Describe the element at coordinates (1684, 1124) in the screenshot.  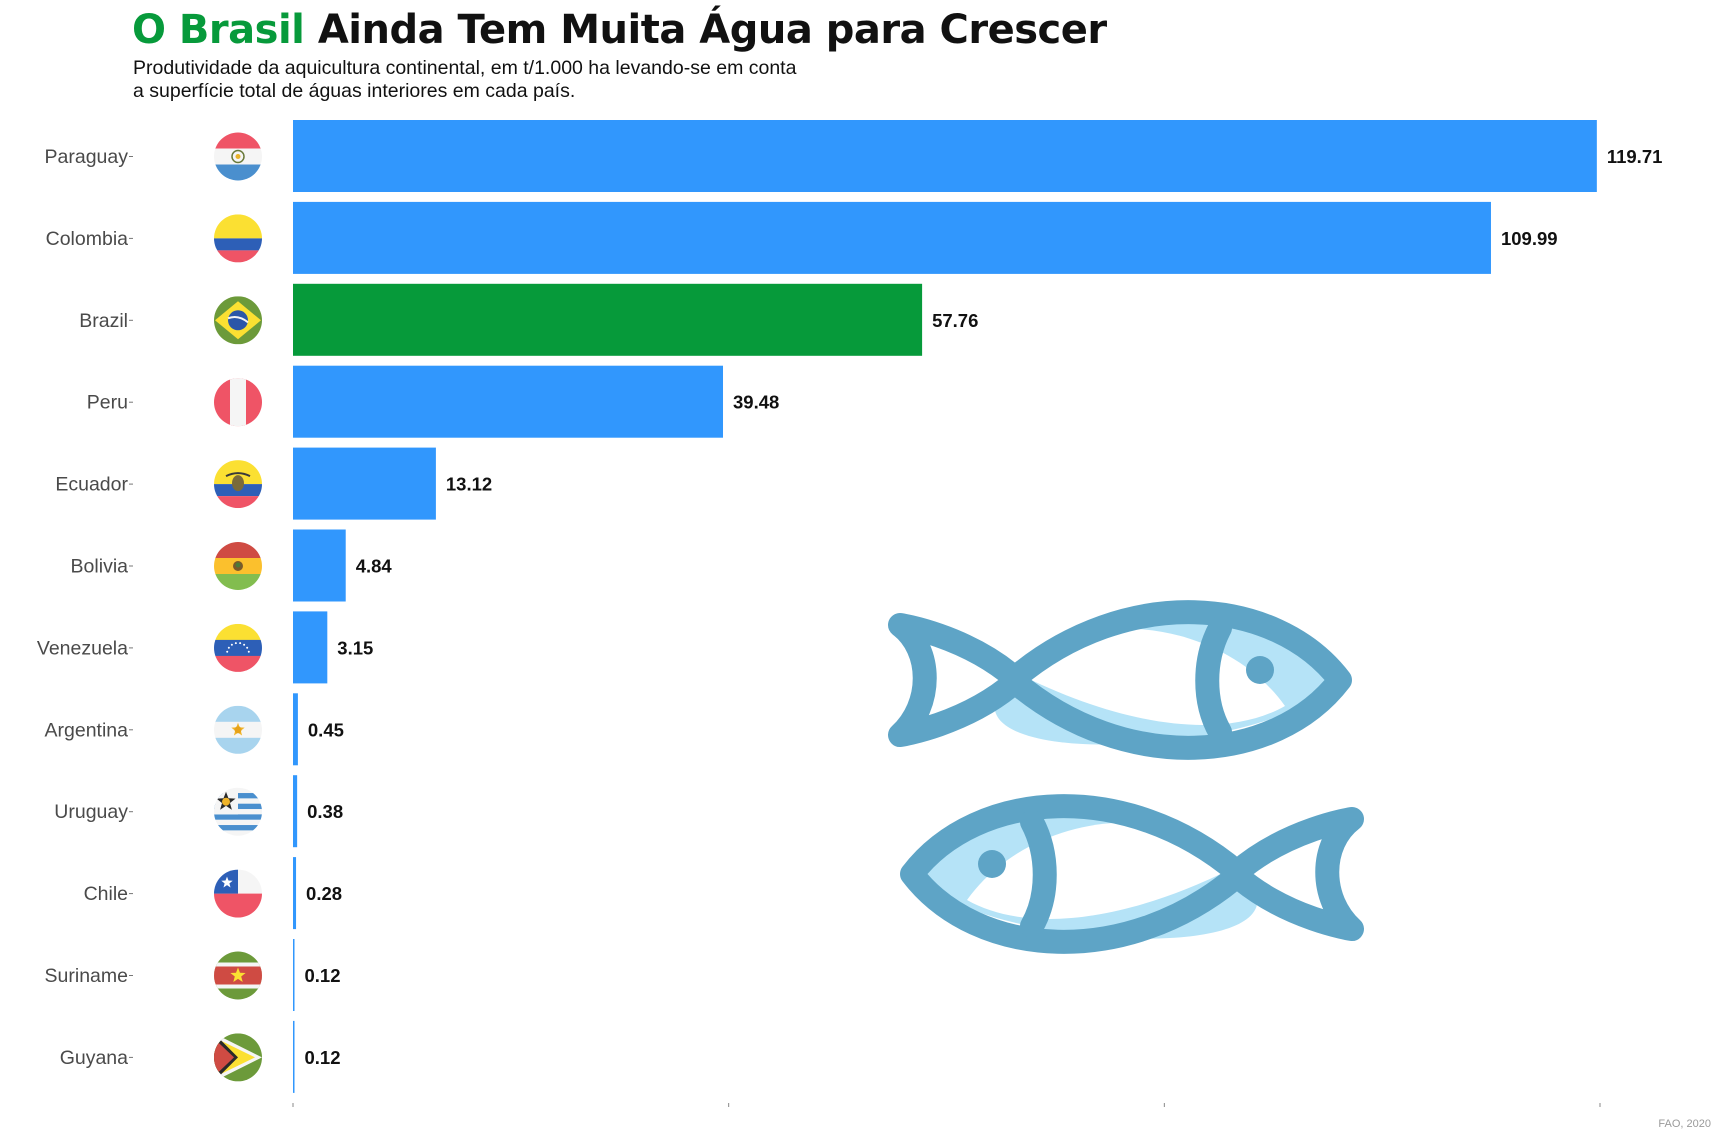
I see `source-note: FAO, 2020` at that location.